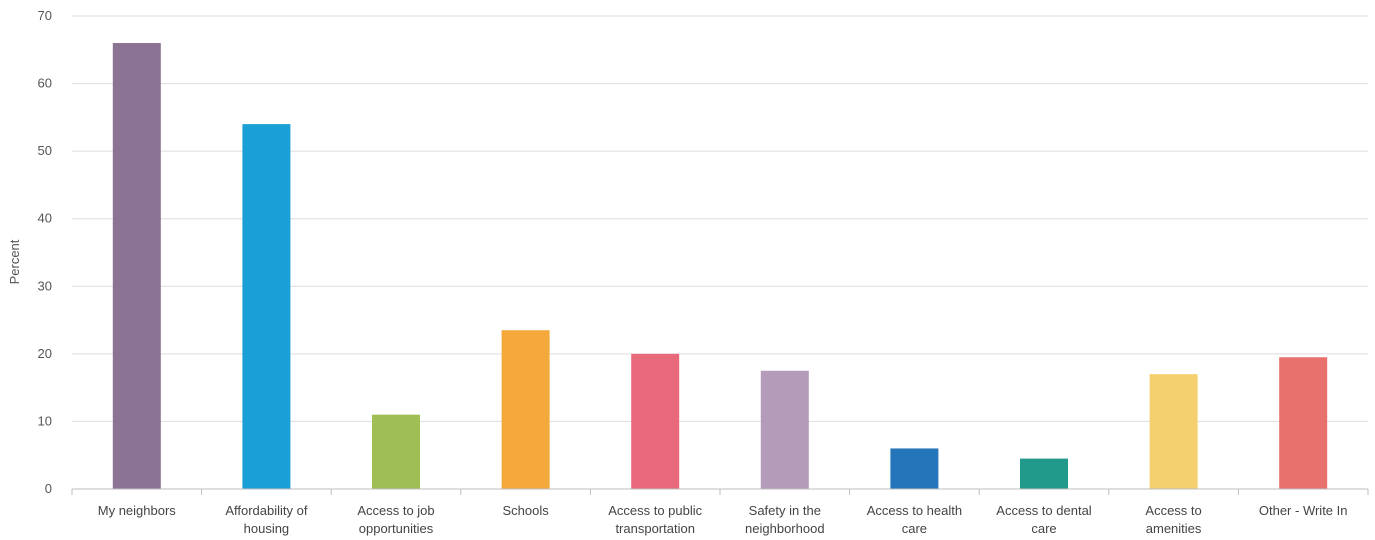  I want to click on category-label: Safety in the neighborhood, so click(785, 519).